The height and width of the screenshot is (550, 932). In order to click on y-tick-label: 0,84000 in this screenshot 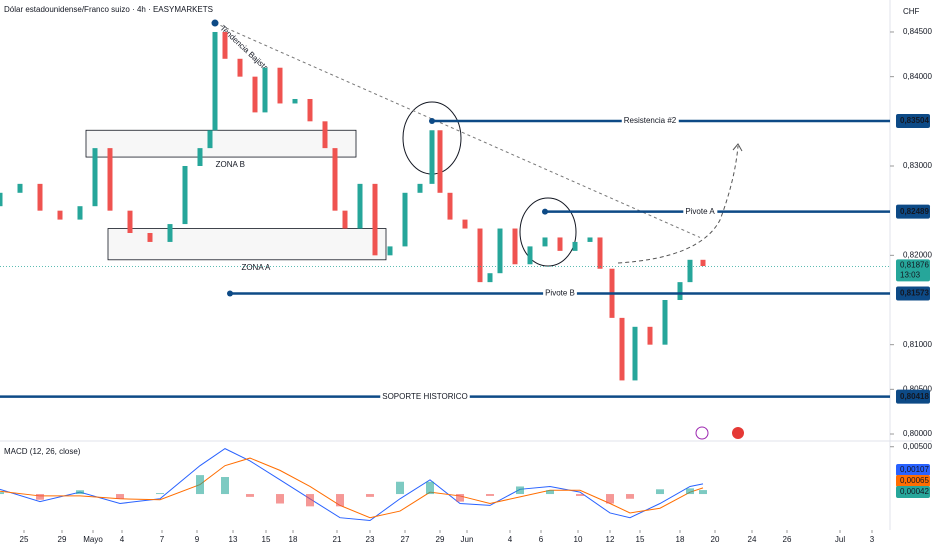, I will do `click(917, 76)`.